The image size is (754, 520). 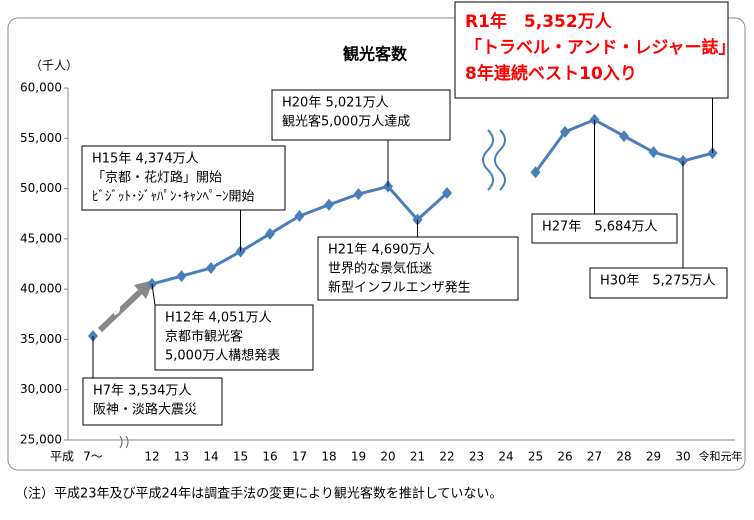 What do you see at coordinates (381, 250) in the screenshot?
I see `annotation-text: H21年 4,690万人` at bounding box center [381, 250].